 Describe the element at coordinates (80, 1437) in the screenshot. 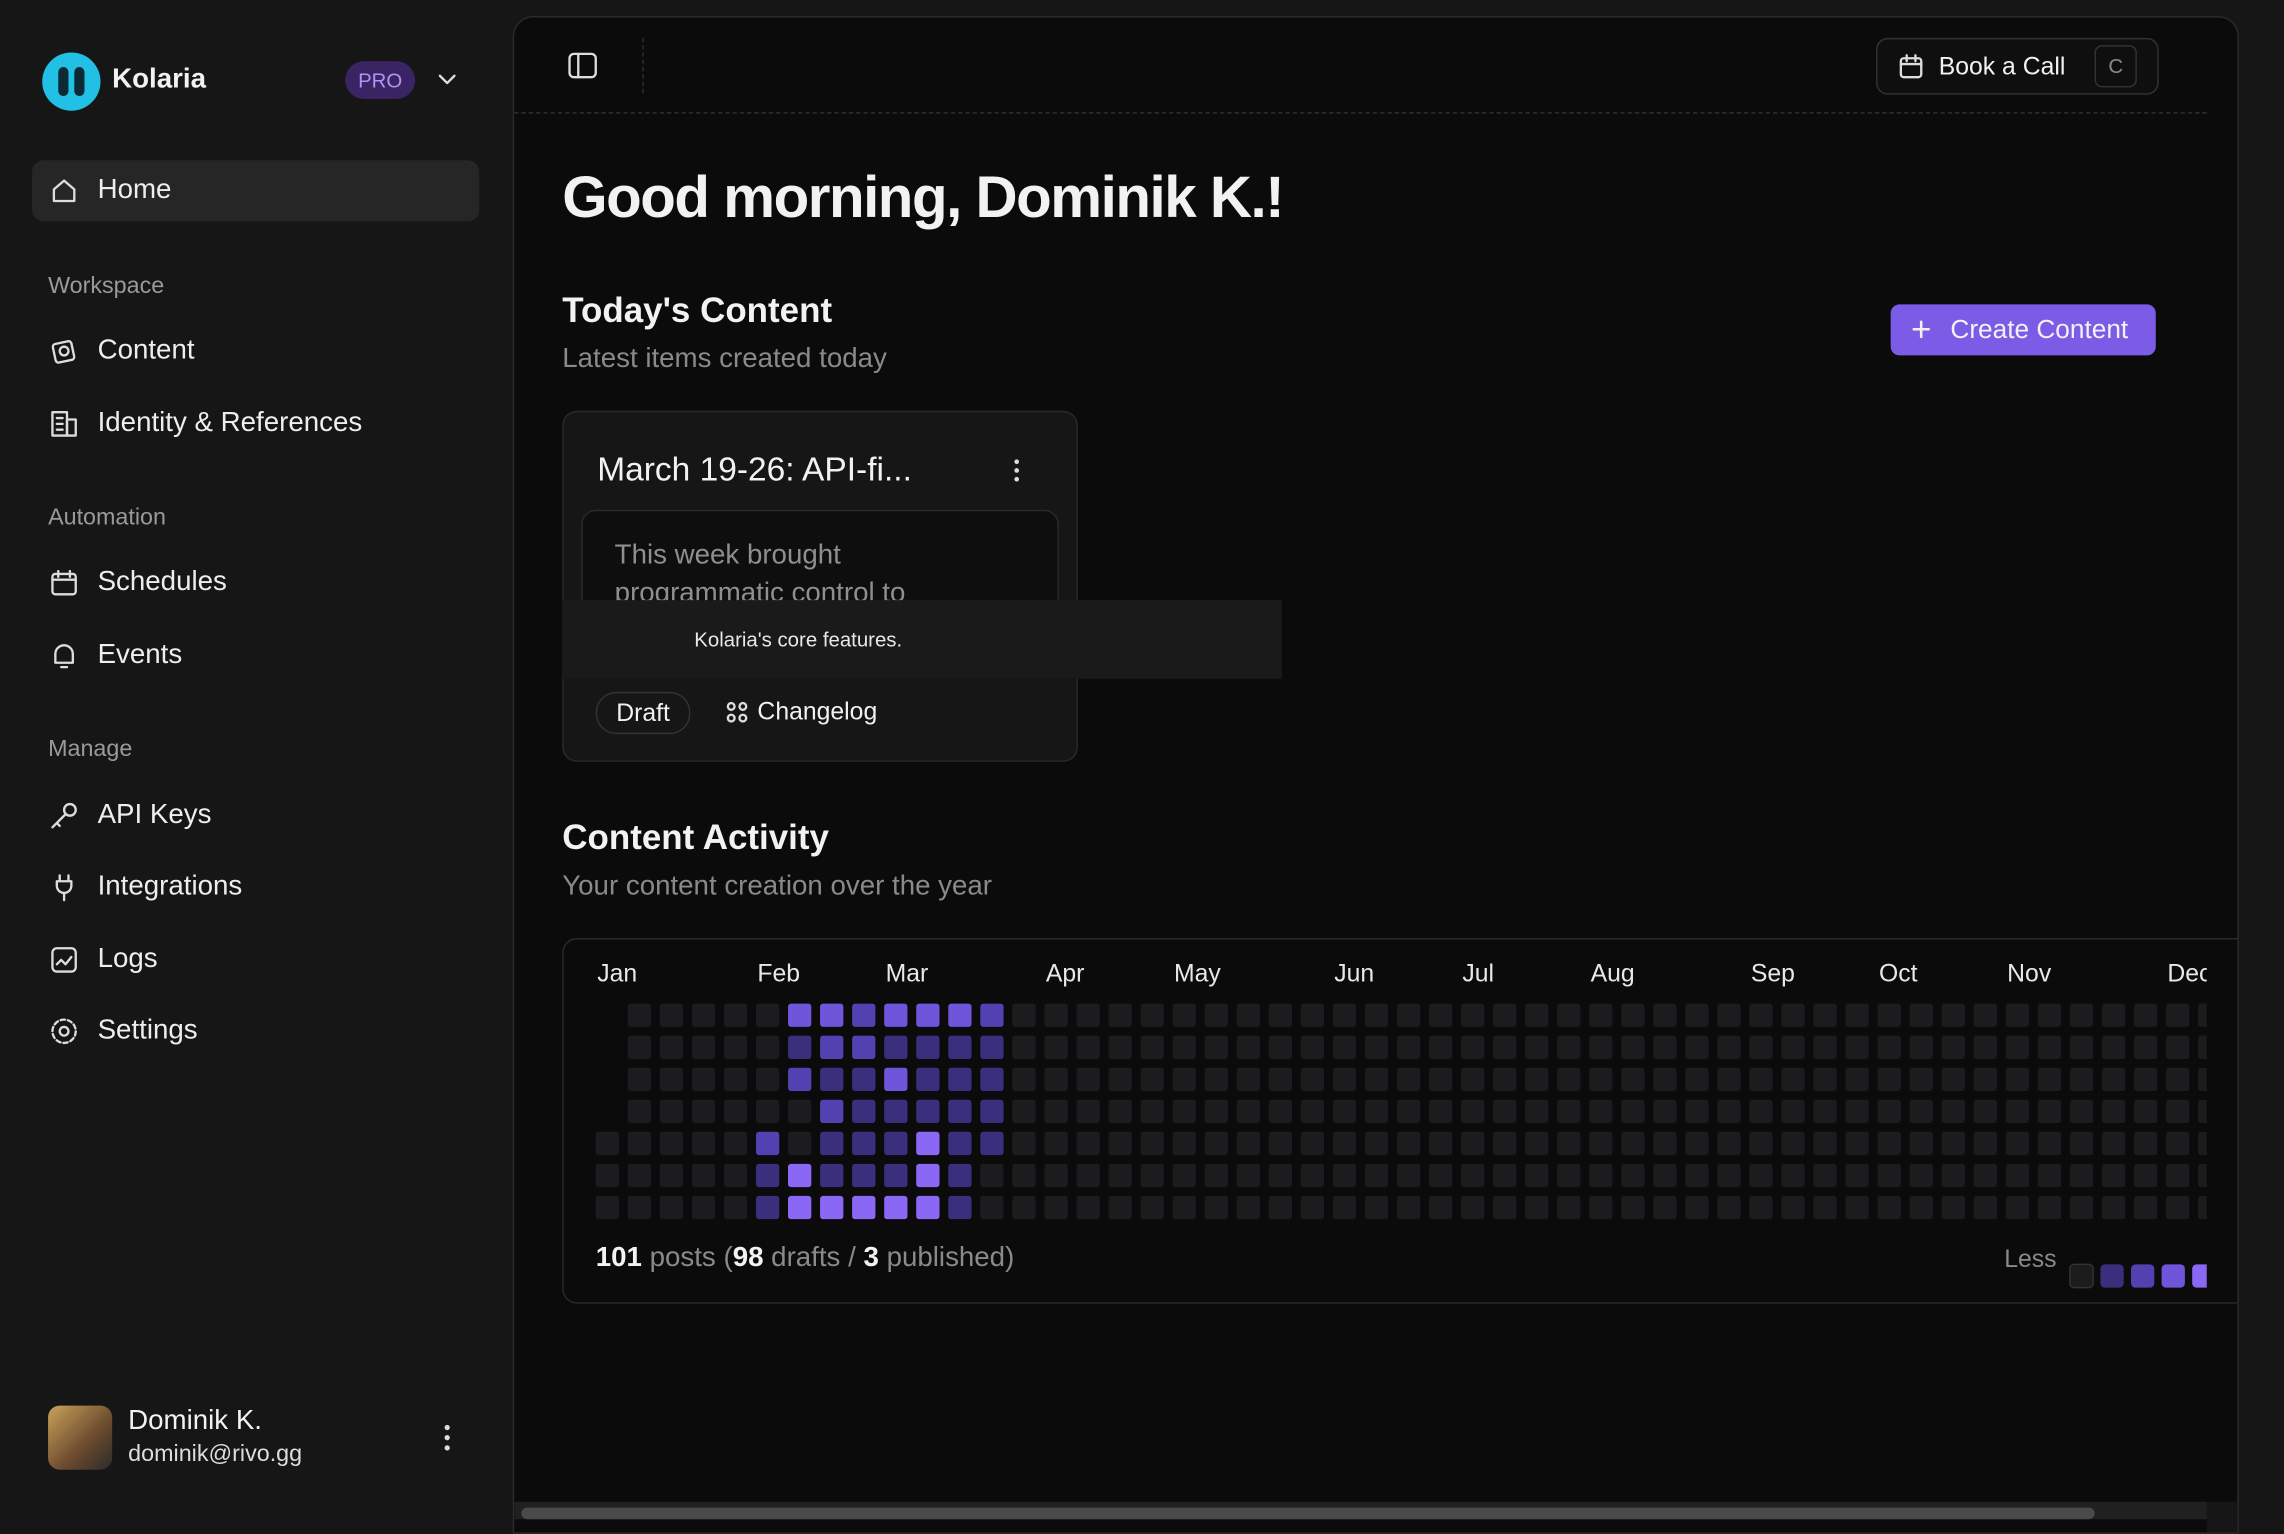

I see `avatar` at that location.